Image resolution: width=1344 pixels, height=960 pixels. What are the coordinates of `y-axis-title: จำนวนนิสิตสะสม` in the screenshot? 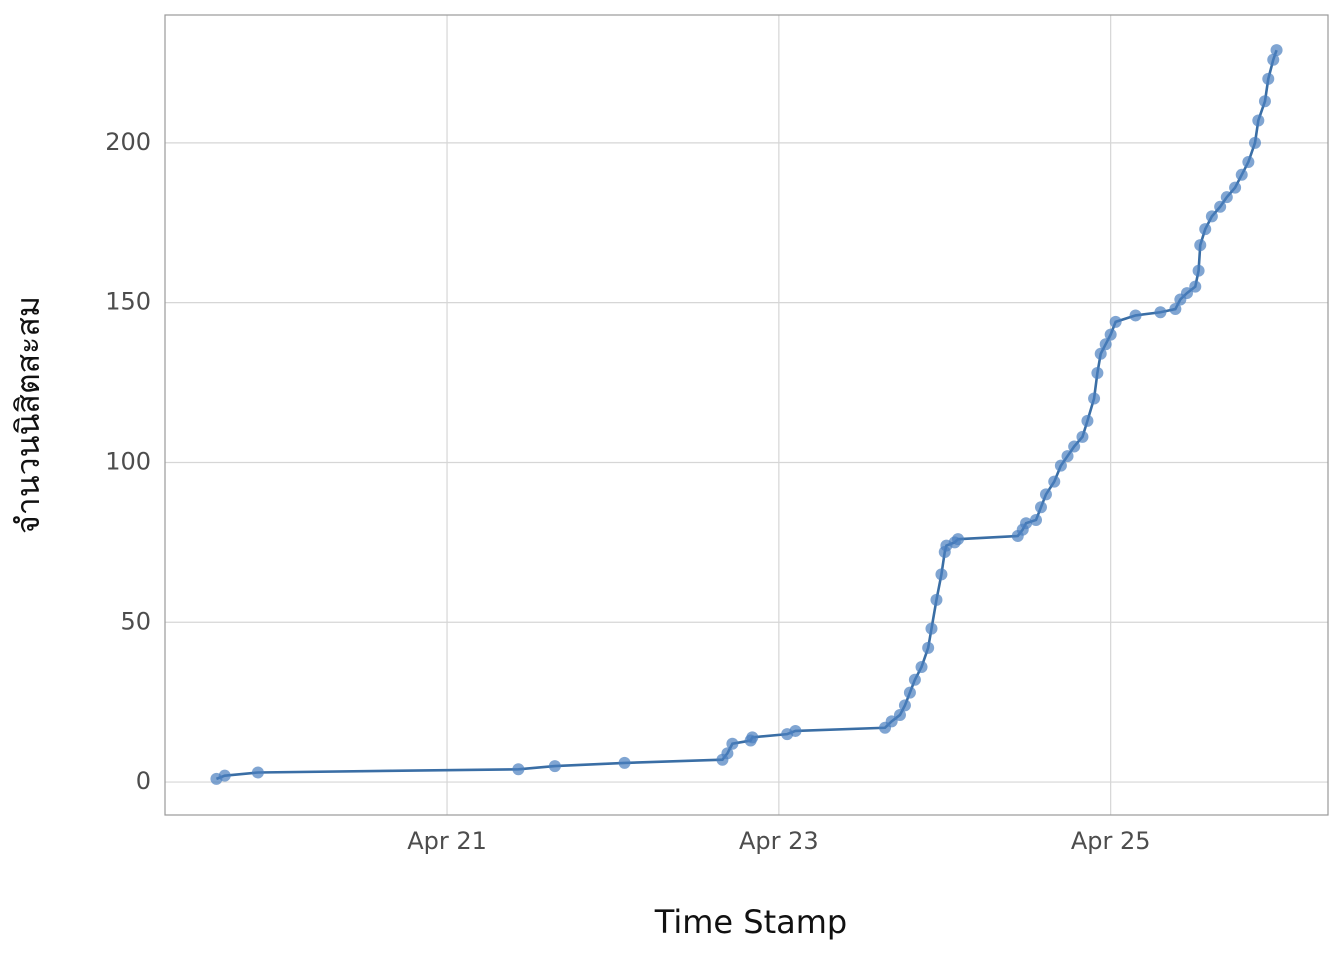 It's located at (28, 415).